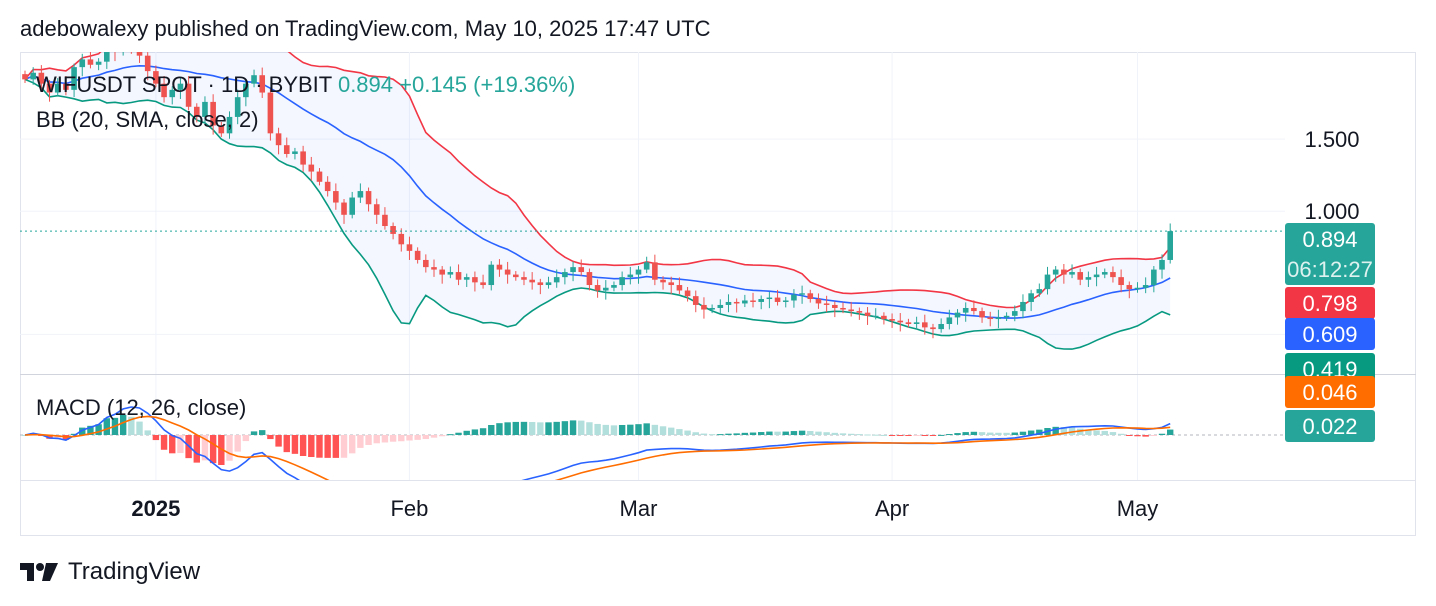 This screenshot has width=1436, height=606. I want to click on price-badge: 0.609, so click(1330, 334).